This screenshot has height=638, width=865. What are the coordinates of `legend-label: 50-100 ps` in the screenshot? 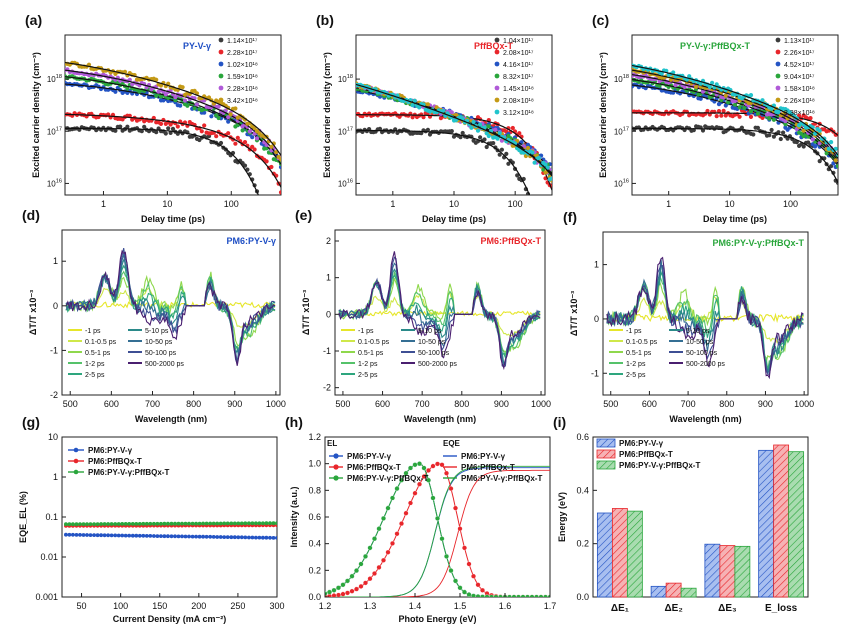 It's located at (161, 353).